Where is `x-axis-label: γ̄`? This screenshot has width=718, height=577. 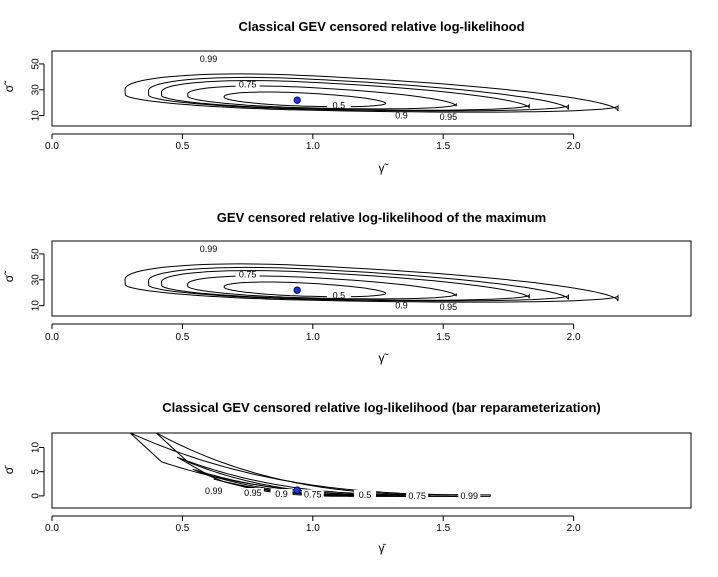 x-axis-label: γ̄ is located at coordinates (383, 548).